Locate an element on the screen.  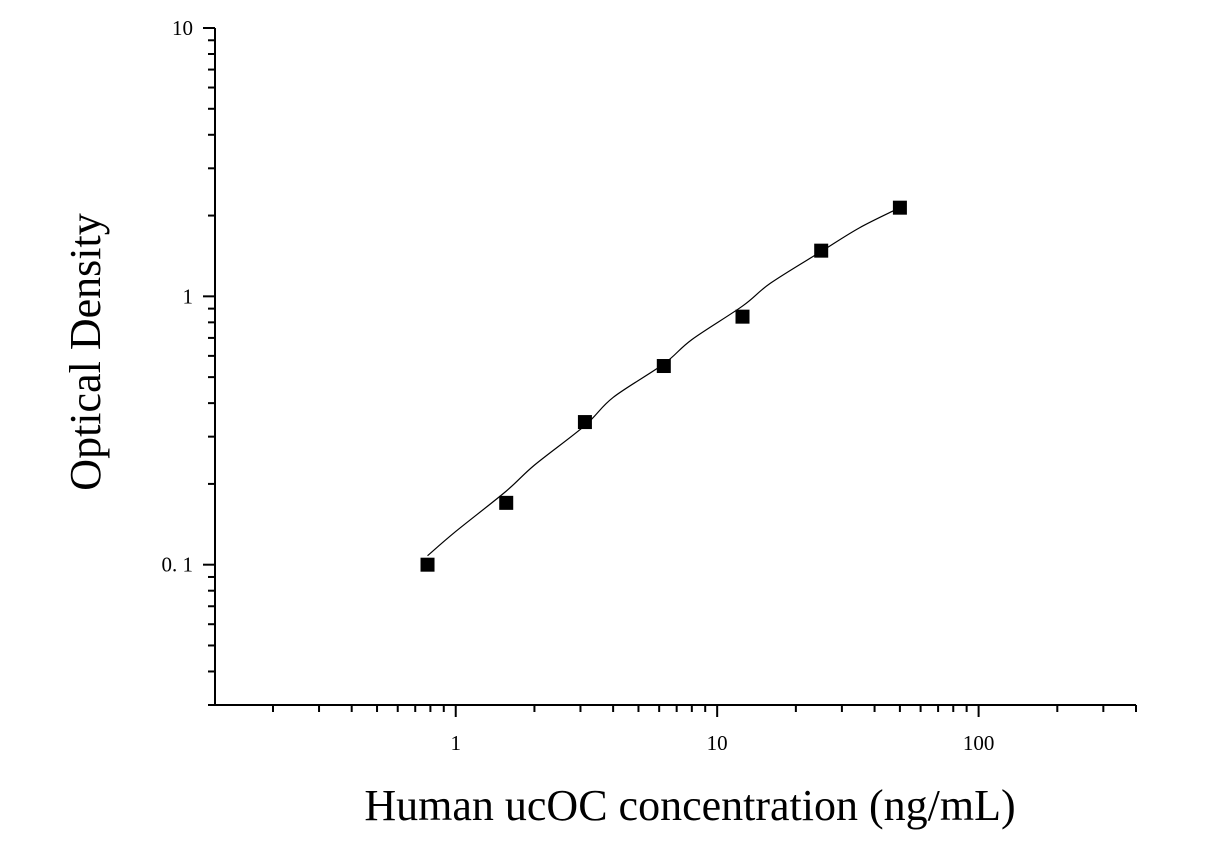
y-tick-label: 1 is located at coordinates (188, 296).